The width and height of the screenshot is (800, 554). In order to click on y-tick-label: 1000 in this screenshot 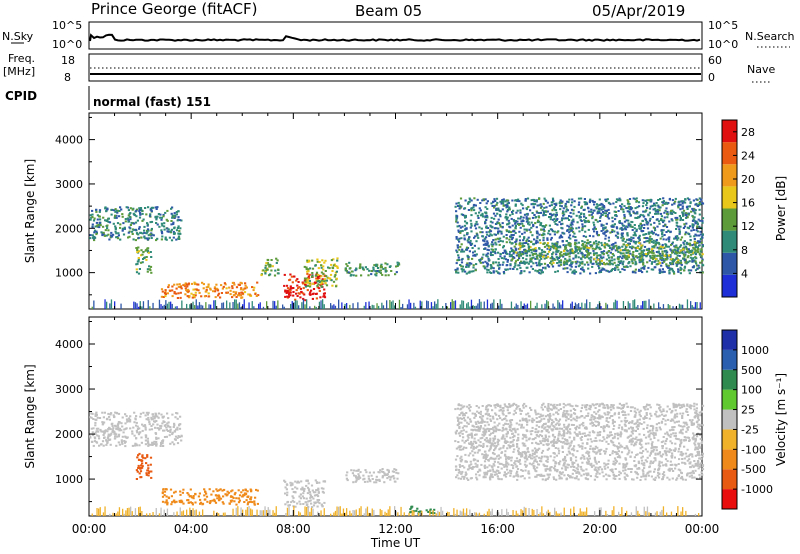, I will do `click(69, 273)`.